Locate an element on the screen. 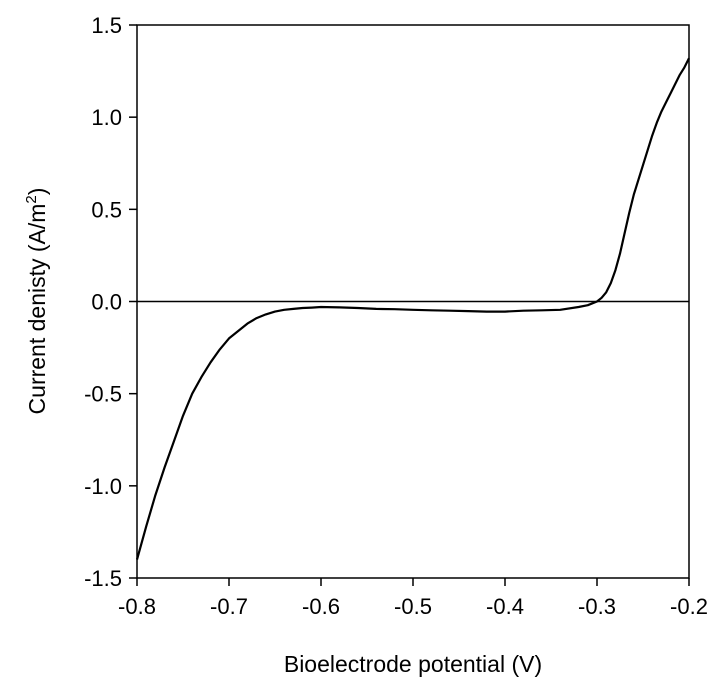  x-tick-label: -0.4 is located at coordinates (505, 606).